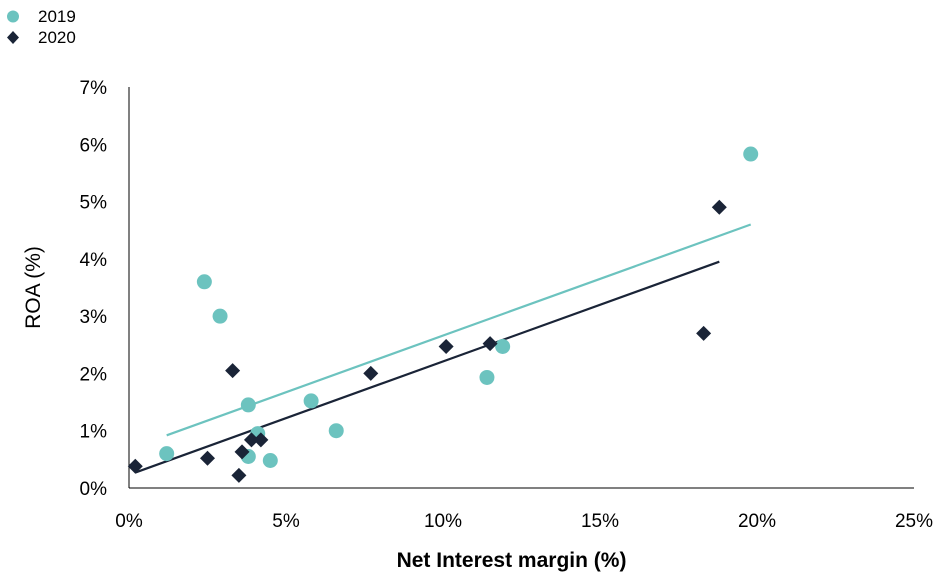  What do you see at coordinates (57, 16) in the screenshot?
I see `legend-label-2019: 2019` at bounding box center [57, 16].